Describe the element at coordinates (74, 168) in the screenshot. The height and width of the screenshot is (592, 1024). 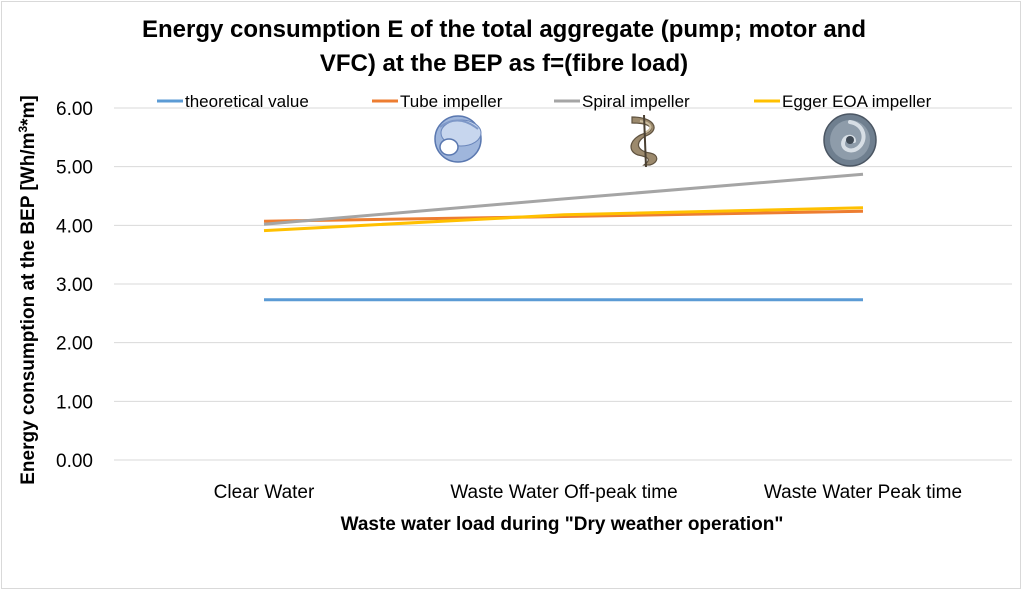
I see `y-tick-label: 5.00` at that location.